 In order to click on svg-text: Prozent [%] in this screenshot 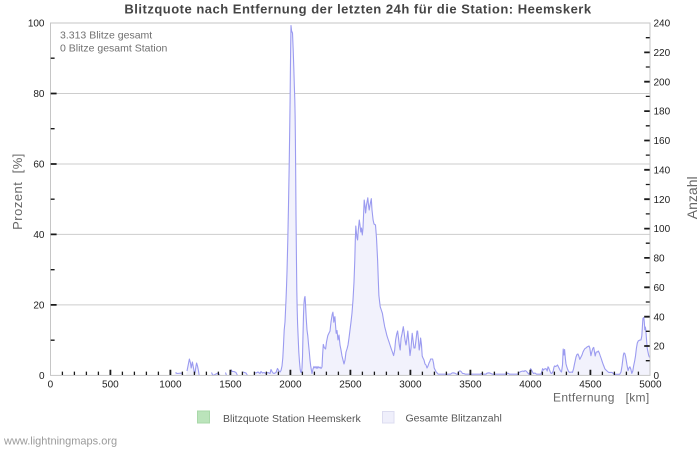, I will do `click(17, 191)`.